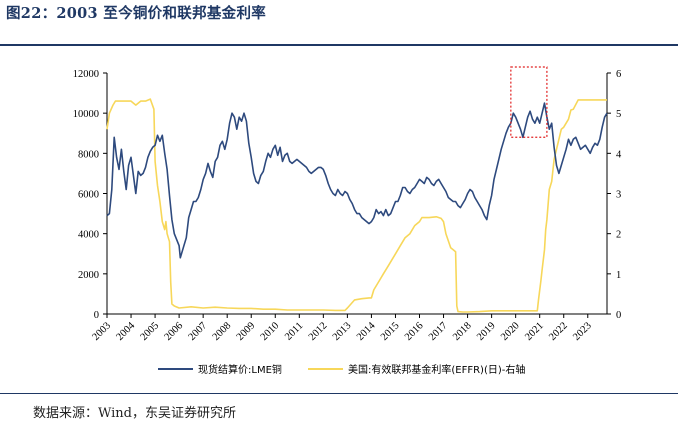 Image resolution: width=678 pixels, height=421 pixels. Describe the element at coordinates (529, 102) in the screenshot. I see `highlight-box` at that location.